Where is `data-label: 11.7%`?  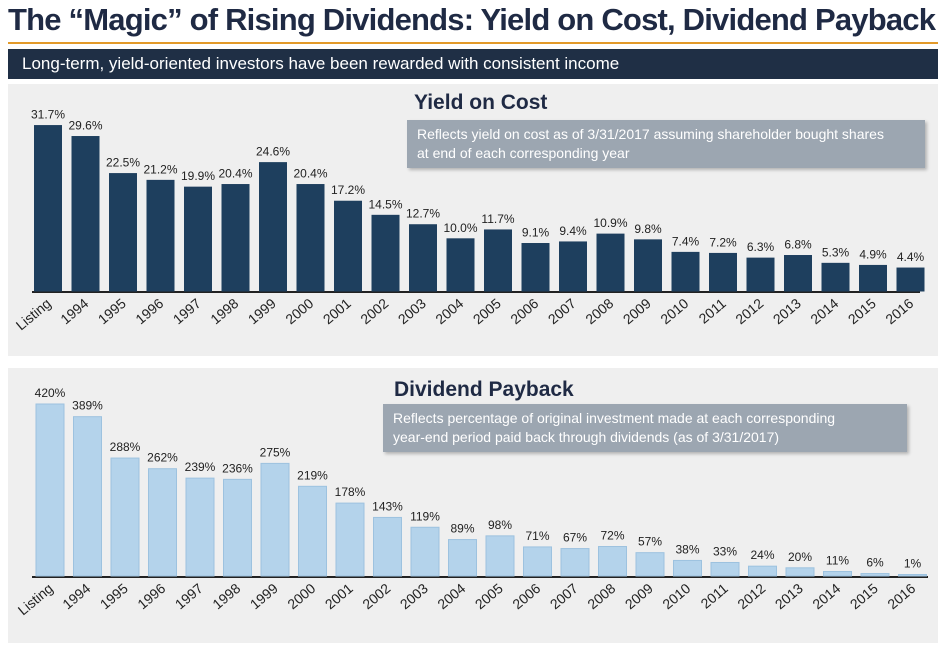
data-label: 11.7% is located at coordinates (497, 219).